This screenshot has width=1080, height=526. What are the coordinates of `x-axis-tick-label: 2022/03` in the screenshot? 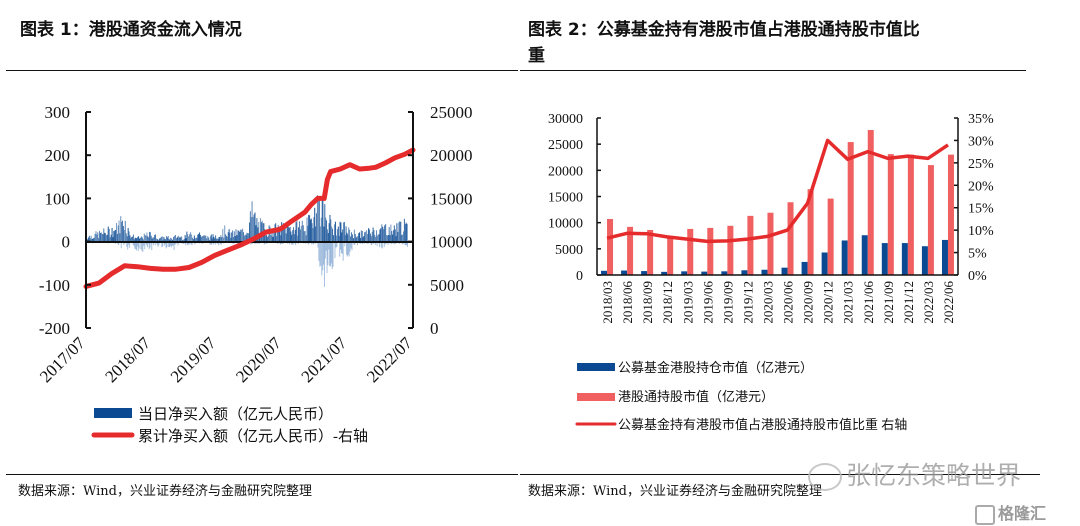 It's located at (928, 302).